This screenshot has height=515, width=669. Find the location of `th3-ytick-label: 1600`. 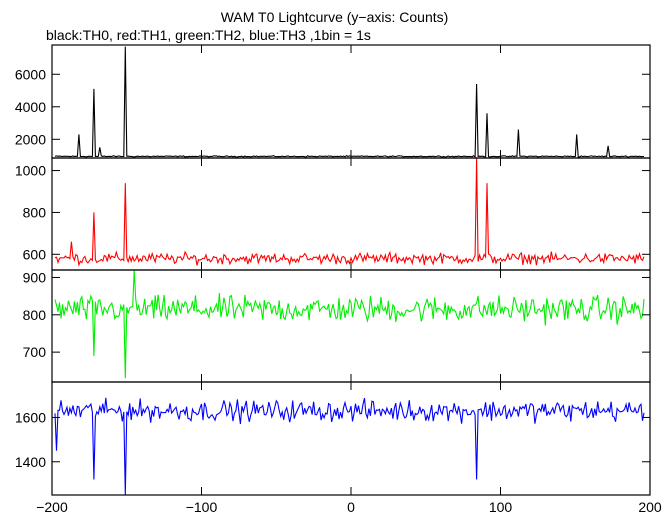

th3-ytick-label: 1600 is located at coordinates (30, 417).